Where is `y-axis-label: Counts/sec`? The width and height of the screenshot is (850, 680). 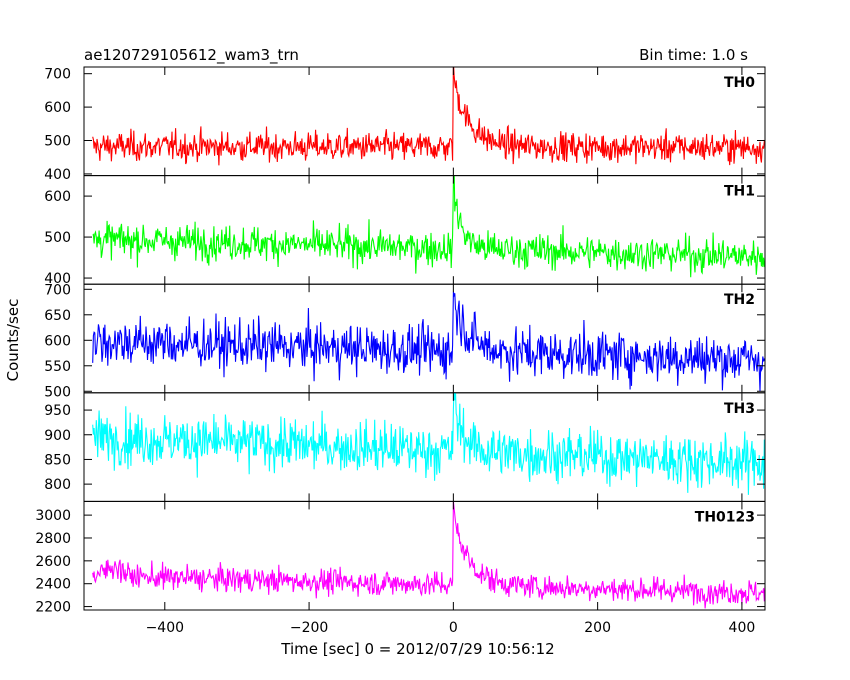
y-axis-label: Counts/sec is located at coordinates (13, 340).